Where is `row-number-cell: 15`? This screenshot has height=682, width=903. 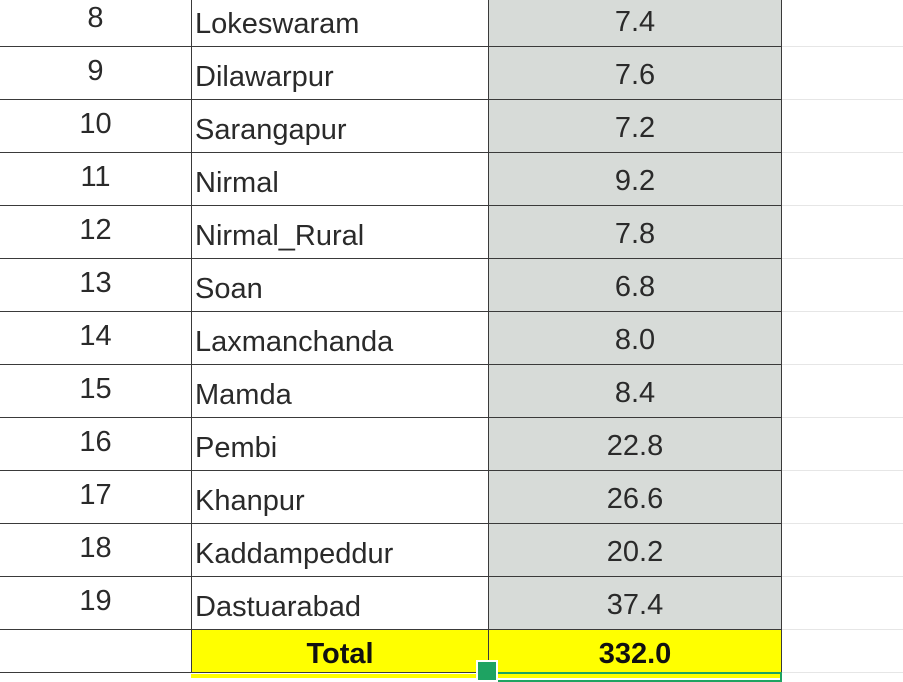
row-number-cell: 15 is located at coordinates (95, 391).